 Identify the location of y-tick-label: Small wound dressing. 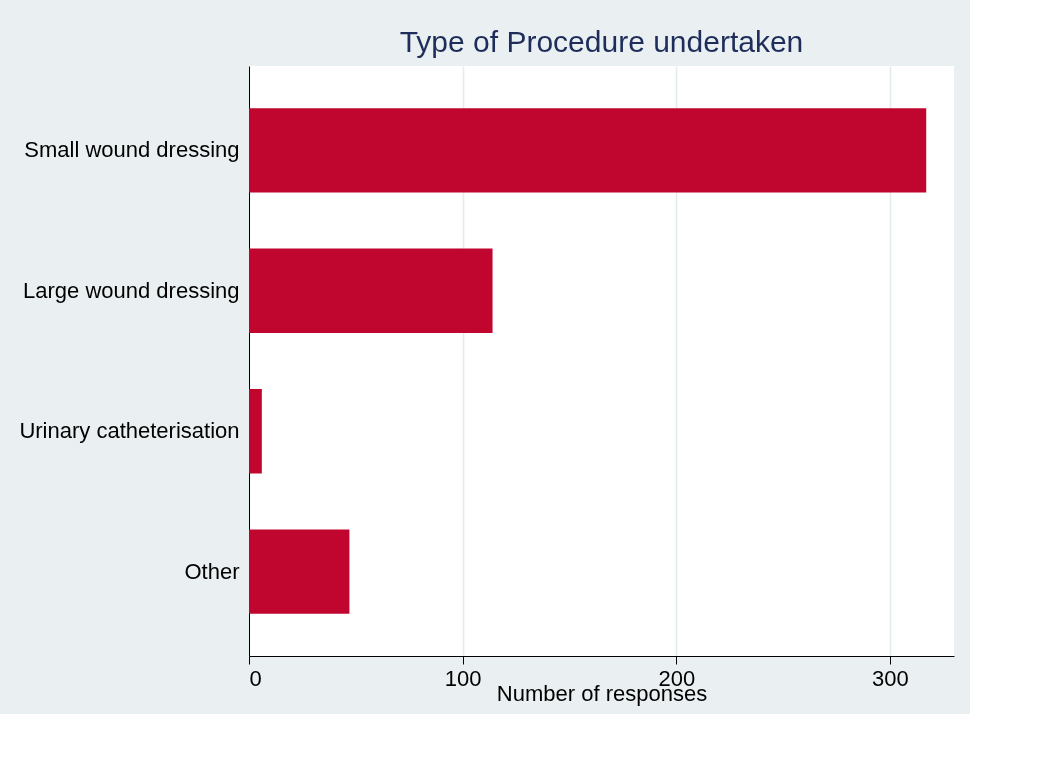
(132, 150).